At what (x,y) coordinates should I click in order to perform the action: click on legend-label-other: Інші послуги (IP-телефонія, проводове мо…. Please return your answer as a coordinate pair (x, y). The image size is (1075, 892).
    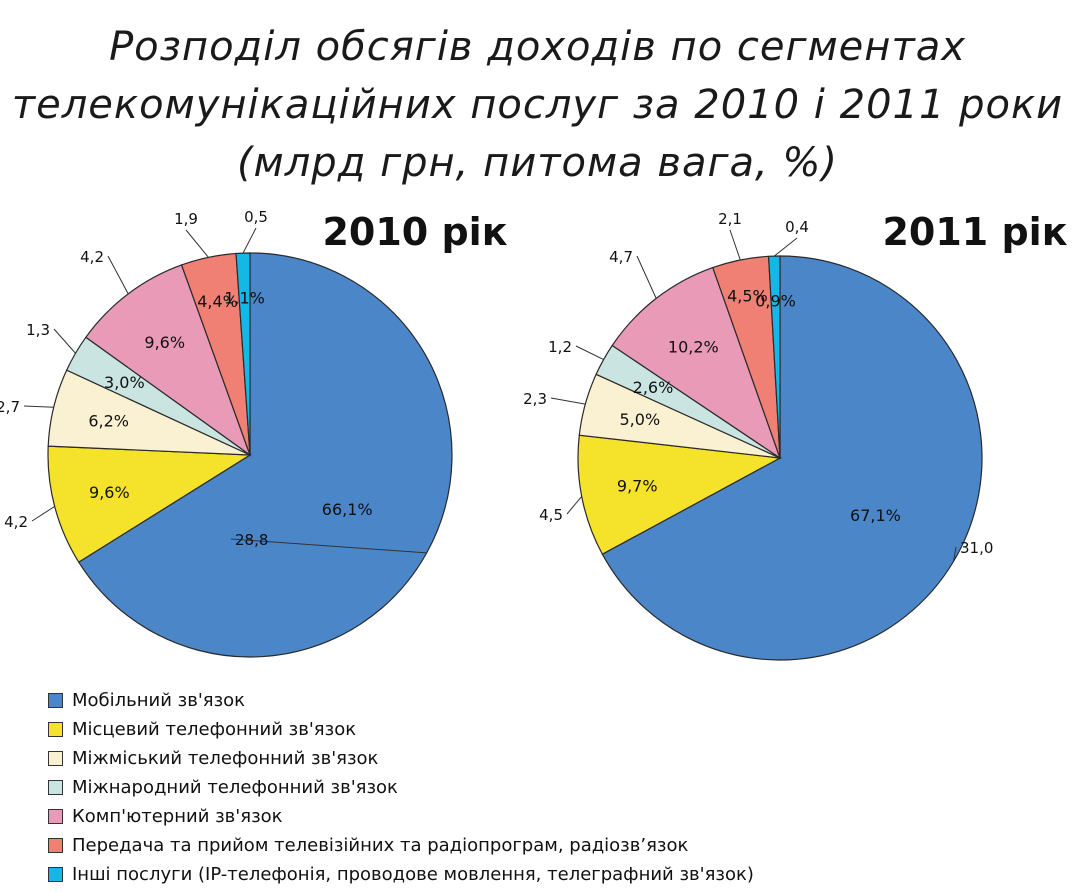
    Looking at the image, I should click on (413, 874).